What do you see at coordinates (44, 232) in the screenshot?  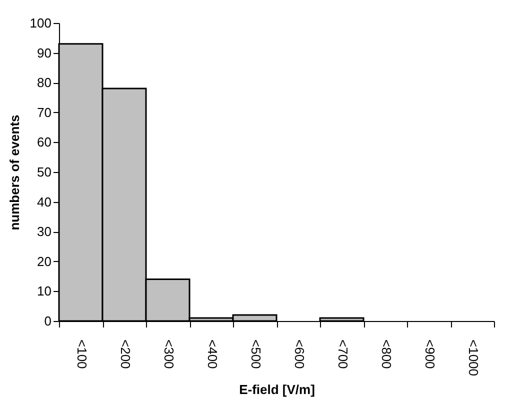 I see `y-tick-label: 30` at bounding box center [44, 232].